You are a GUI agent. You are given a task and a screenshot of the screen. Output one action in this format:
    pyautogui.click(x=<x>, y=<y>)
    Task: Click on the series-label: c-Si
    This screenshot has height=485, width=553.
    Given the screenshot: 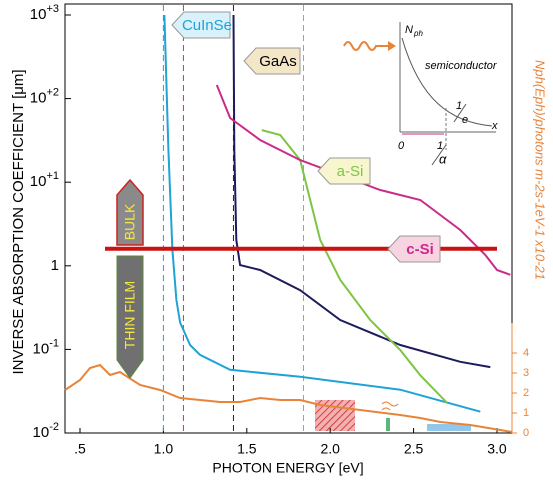 What is the action you would take?
    pyautogui.click(x=420, y=249)
    